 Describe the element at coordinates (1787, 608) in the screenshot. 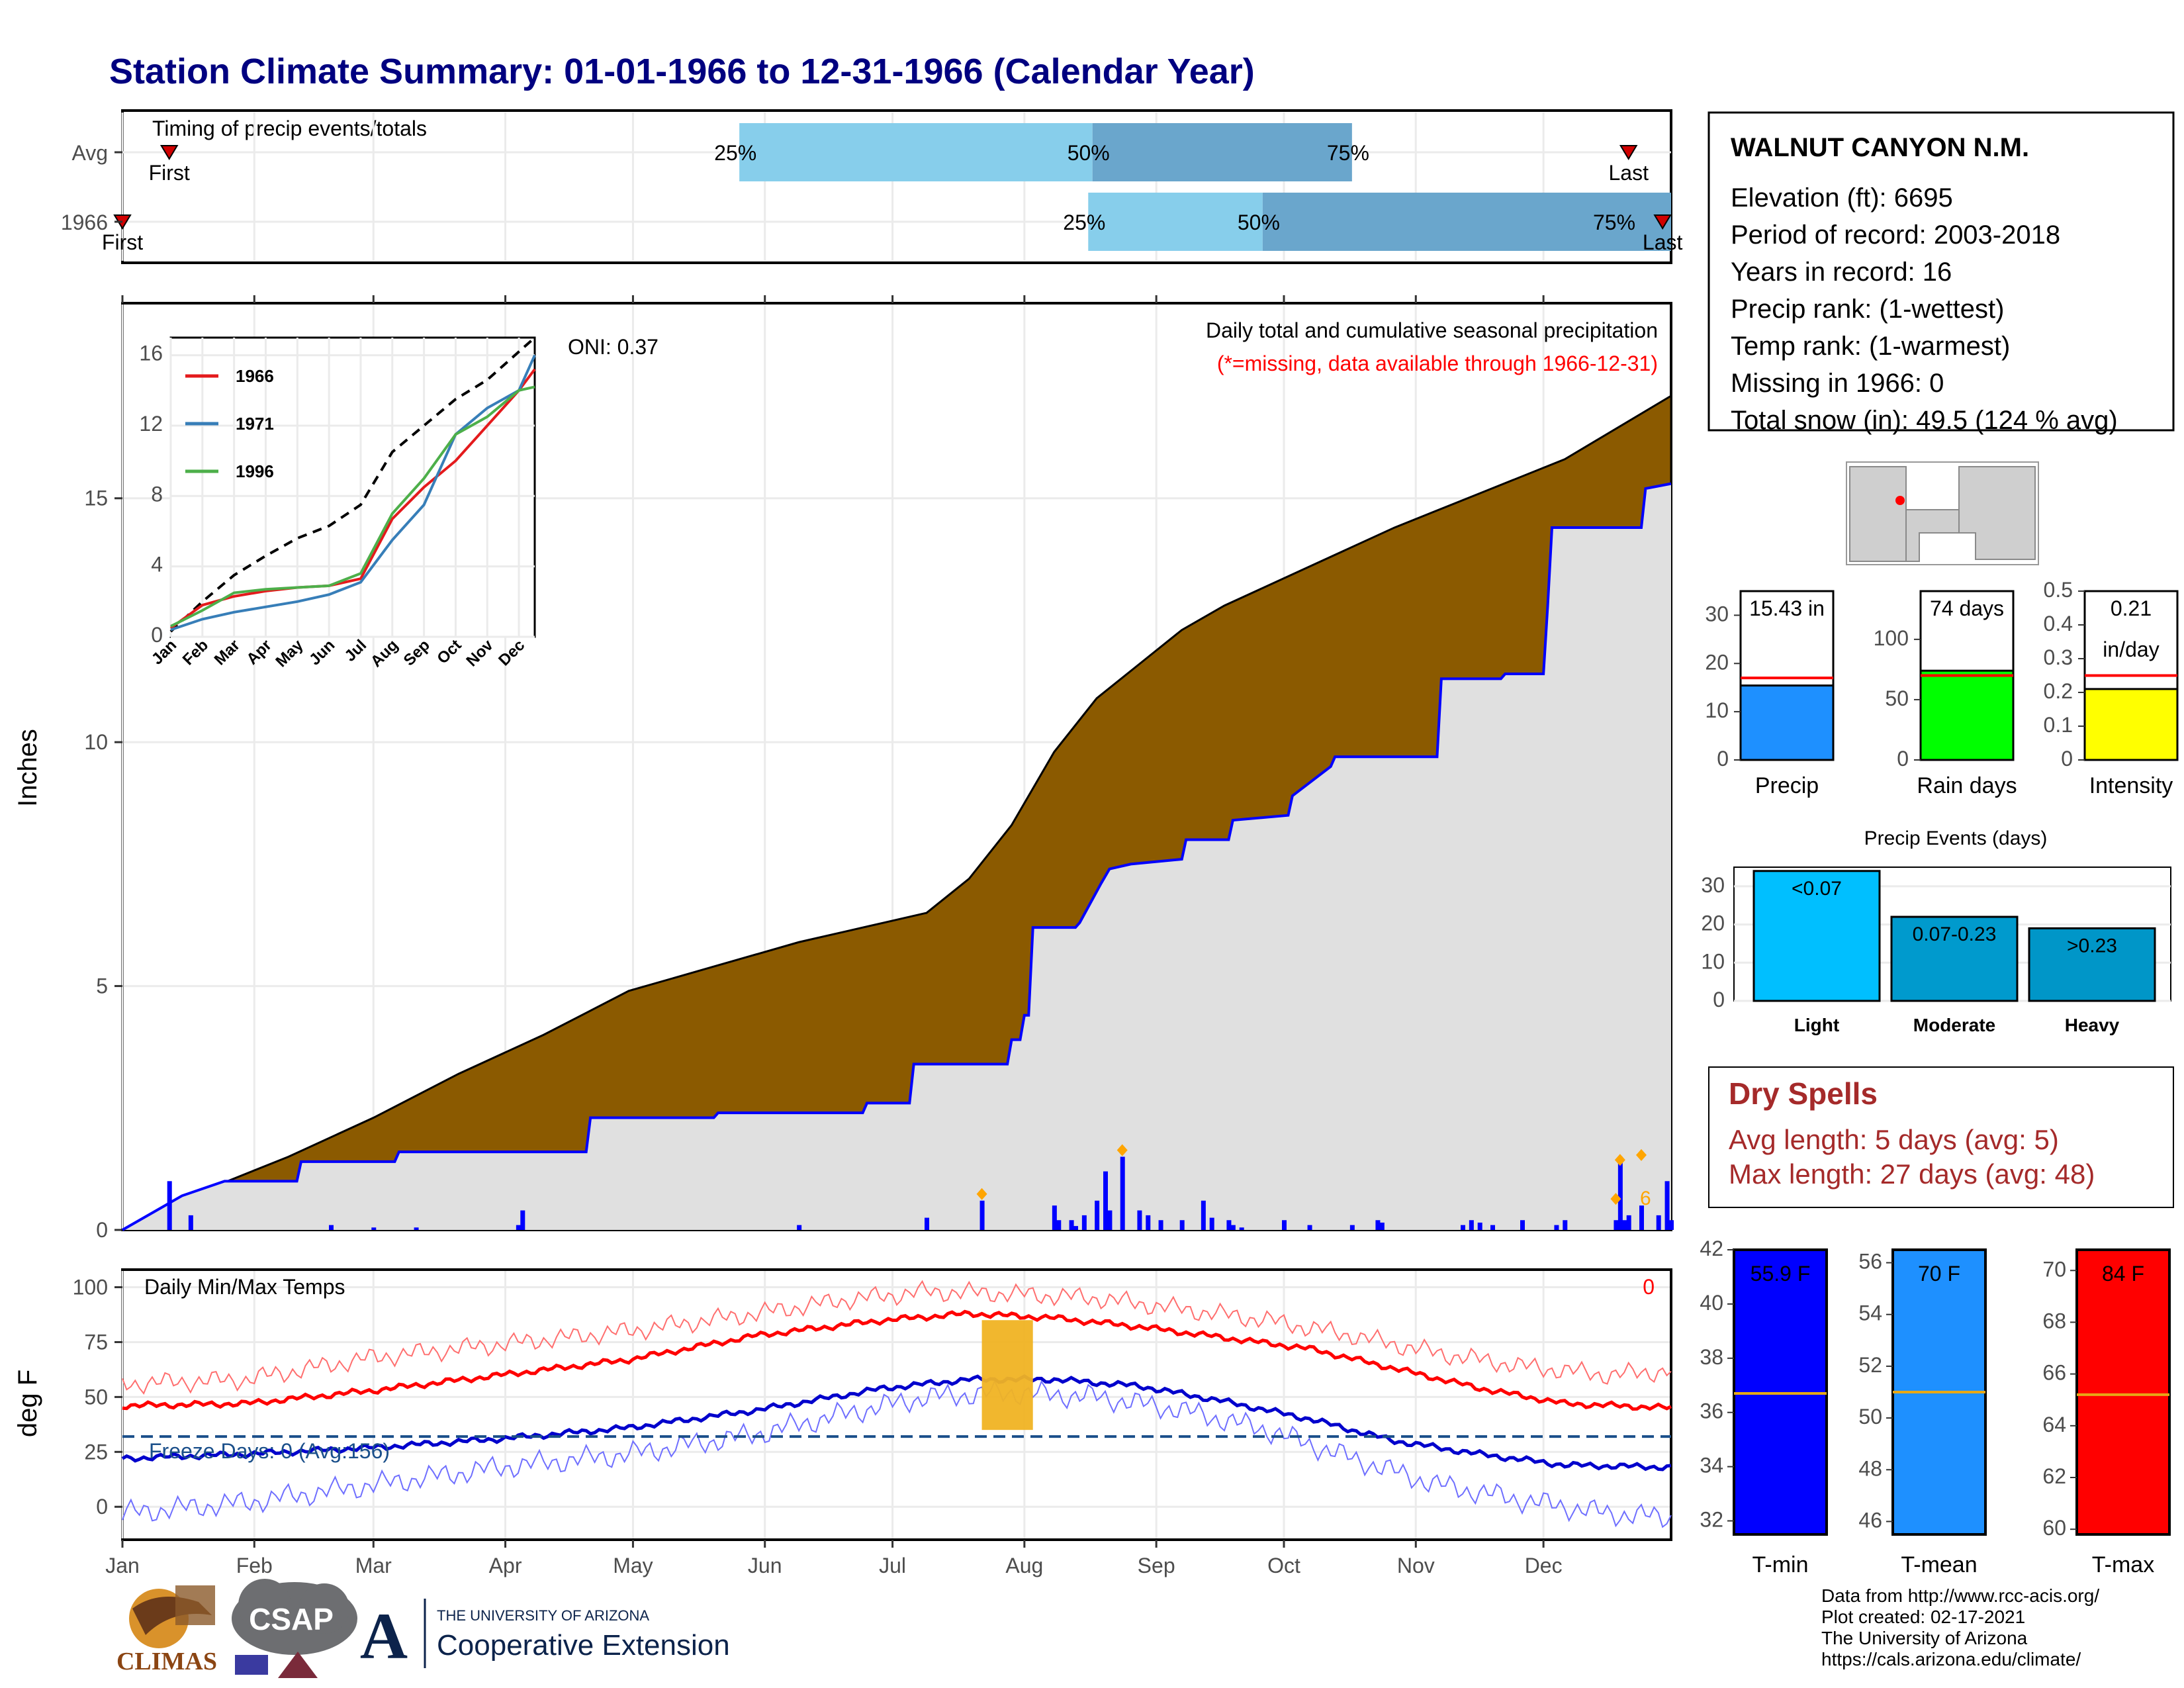

I see `summary-value-label: 15.43 in` at that location.